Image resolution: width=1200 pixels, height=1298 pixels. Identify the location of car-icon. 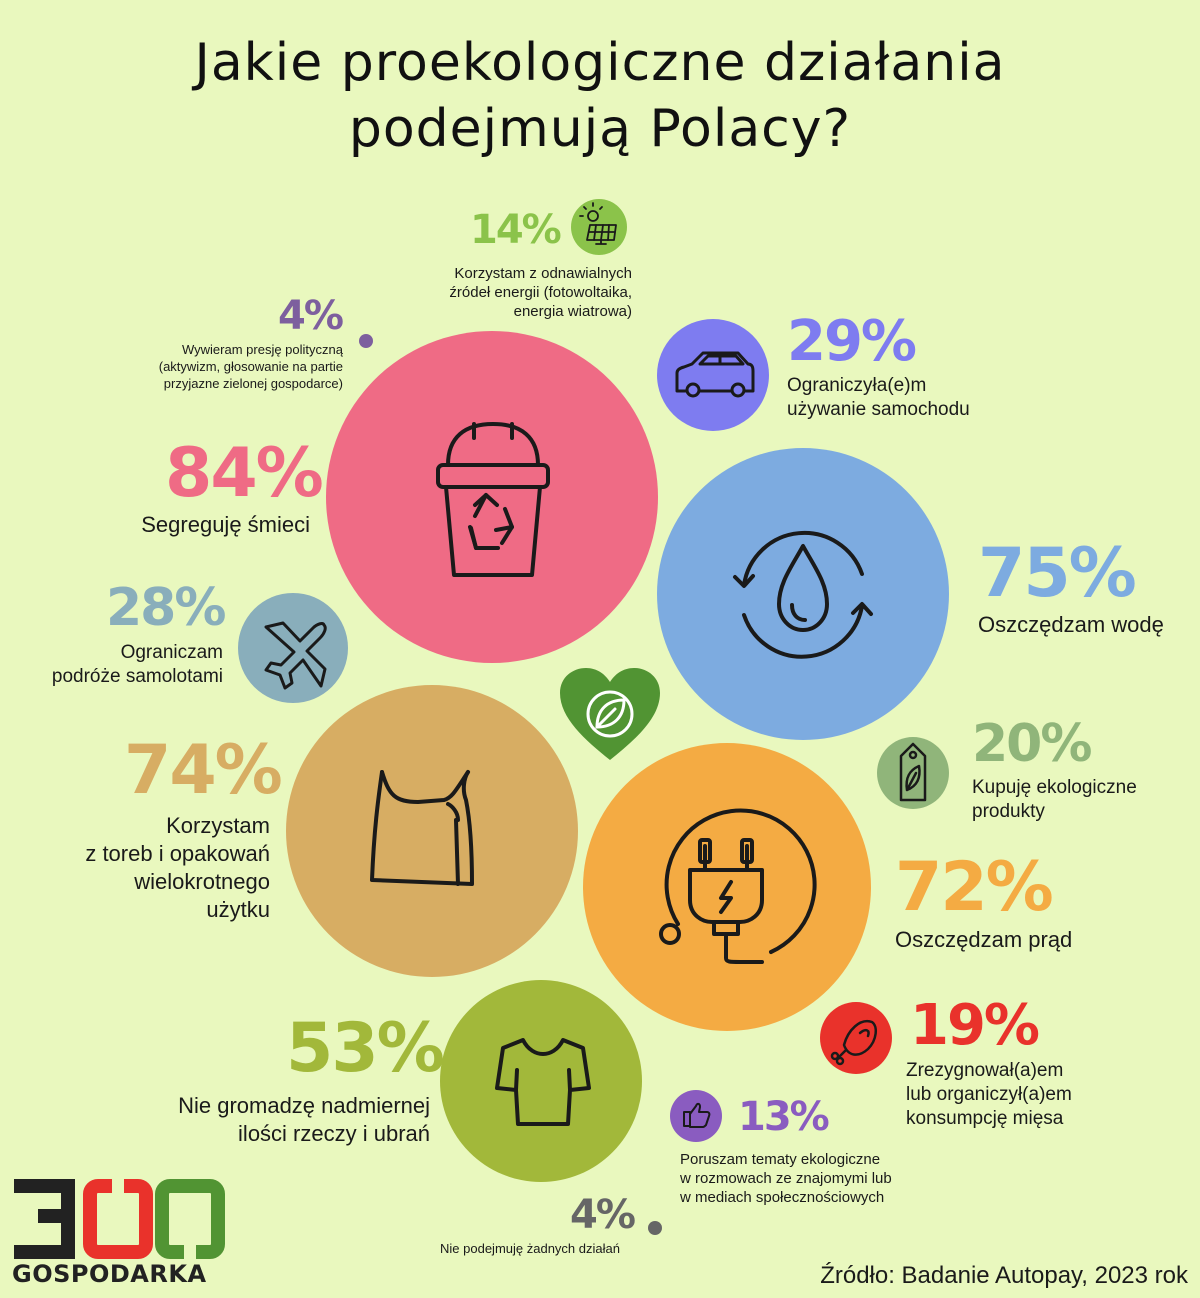
(715, 374).